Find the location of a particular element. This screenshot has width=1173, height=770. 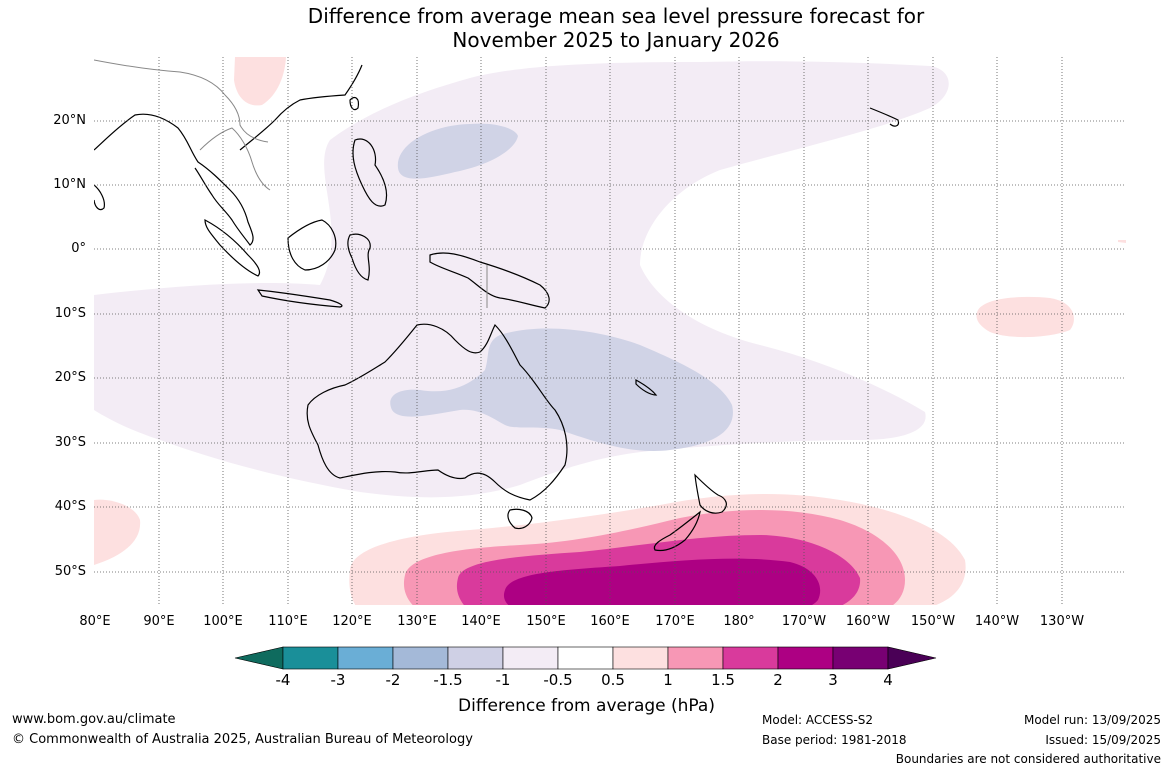

lat-label-40s: 40°S is located at coordinates (70, 506).